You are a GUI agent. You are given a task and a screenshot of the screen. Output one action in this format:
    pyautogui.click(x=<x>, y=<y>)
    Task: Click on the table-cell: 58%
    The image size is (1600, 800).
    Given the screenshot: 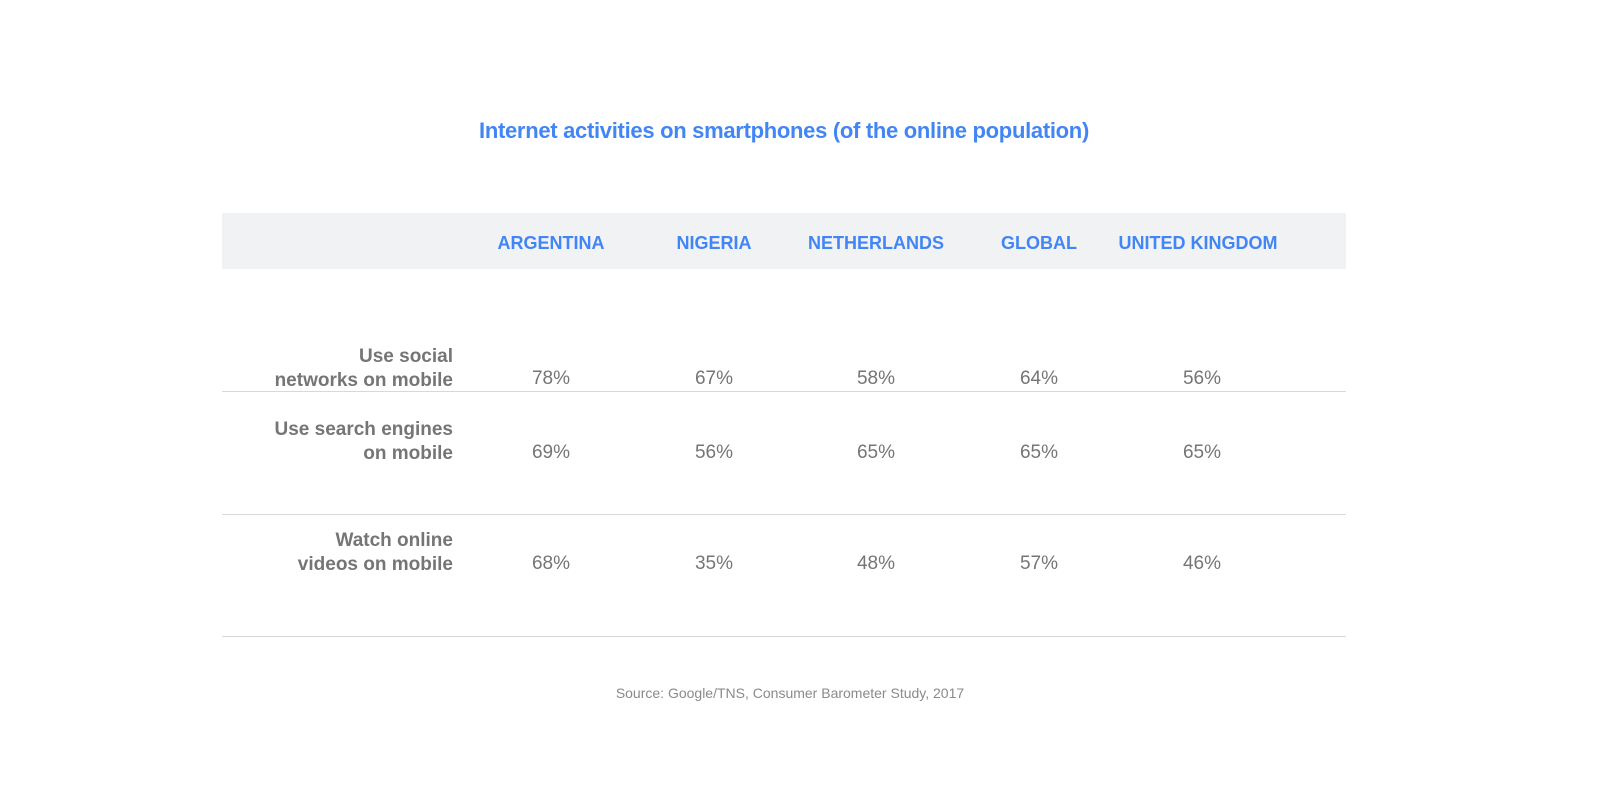 What is the action you would take?
    pyautogui.click(x=876, y=378)
    